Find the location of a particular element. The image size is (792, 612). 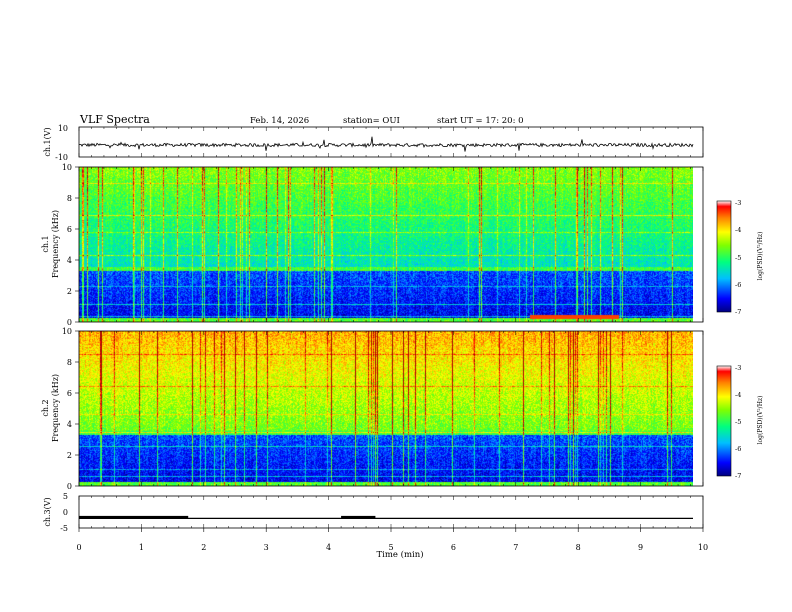

ch1-waveform-trace is located at coordinates (386, 144).